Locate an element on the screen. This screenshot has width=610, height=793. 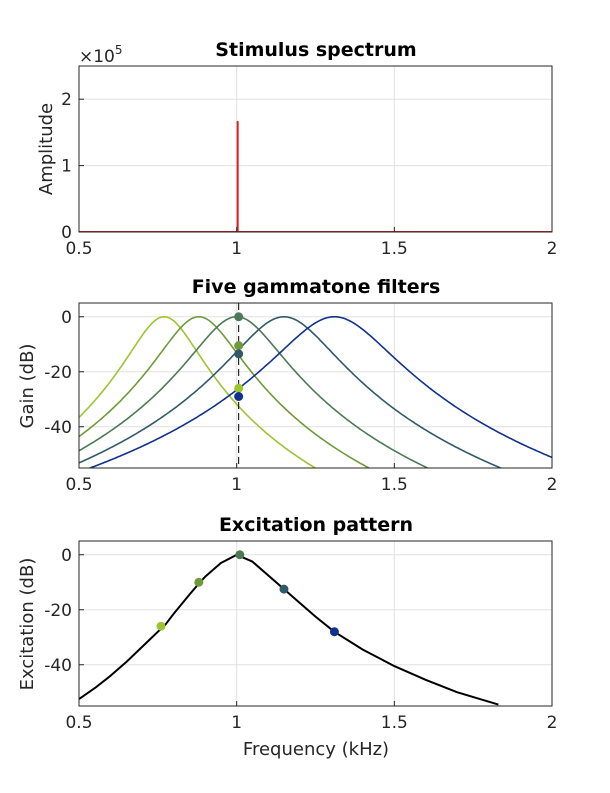
stimulus-spectrum-exponent-base: ×10 is located at coordinates (97, 57).